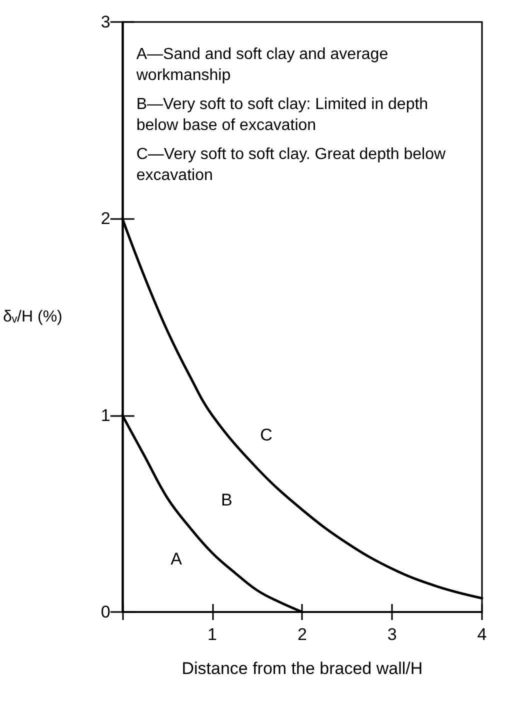 This screenshot has width=512, height=712. I want to click on x-axis-title: Distance from the braced wall/H, so click(302, 668).